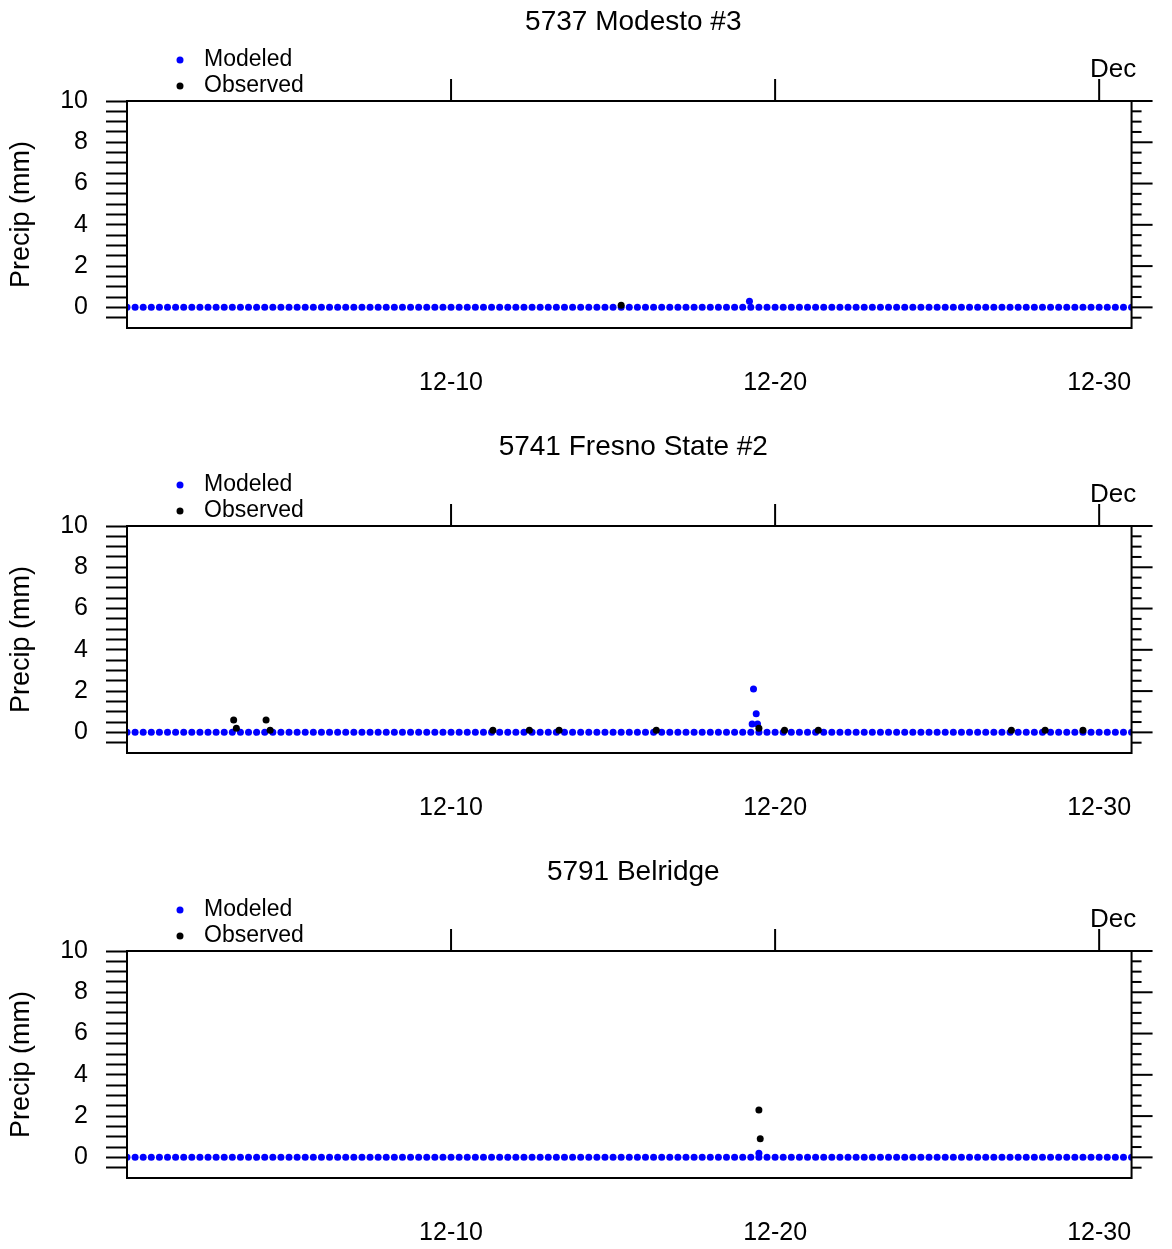 Image resolution: width=1172 pixels, height=1249 pixels. Describe the element at coordinates (633, 20) in the screenshot. I see `chart-title: 5737 Modesto #3` at that location.